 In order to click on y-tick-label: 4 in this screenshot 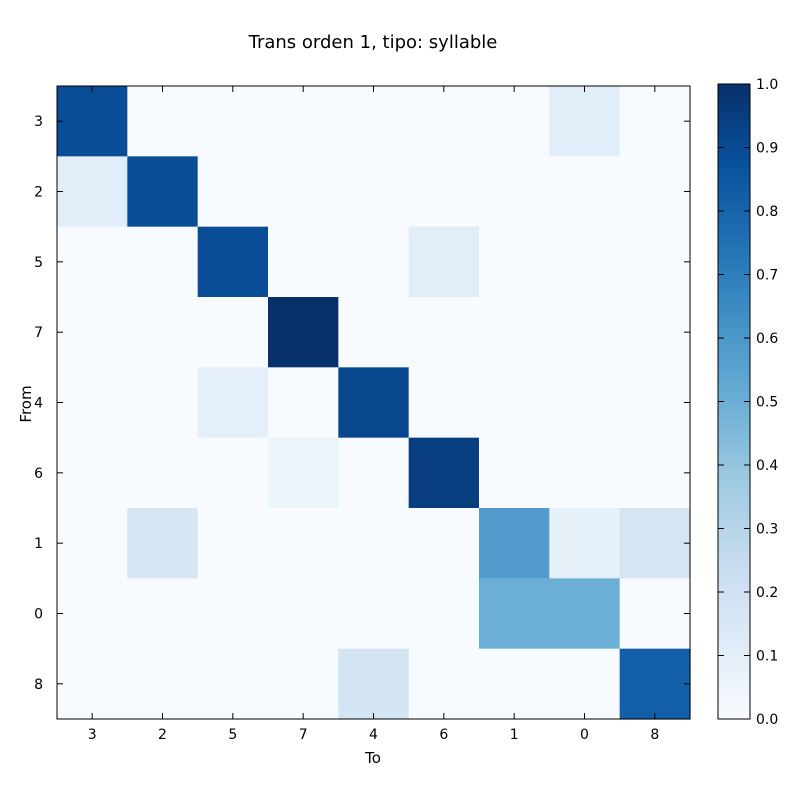, I will do `click(38, 404)`.